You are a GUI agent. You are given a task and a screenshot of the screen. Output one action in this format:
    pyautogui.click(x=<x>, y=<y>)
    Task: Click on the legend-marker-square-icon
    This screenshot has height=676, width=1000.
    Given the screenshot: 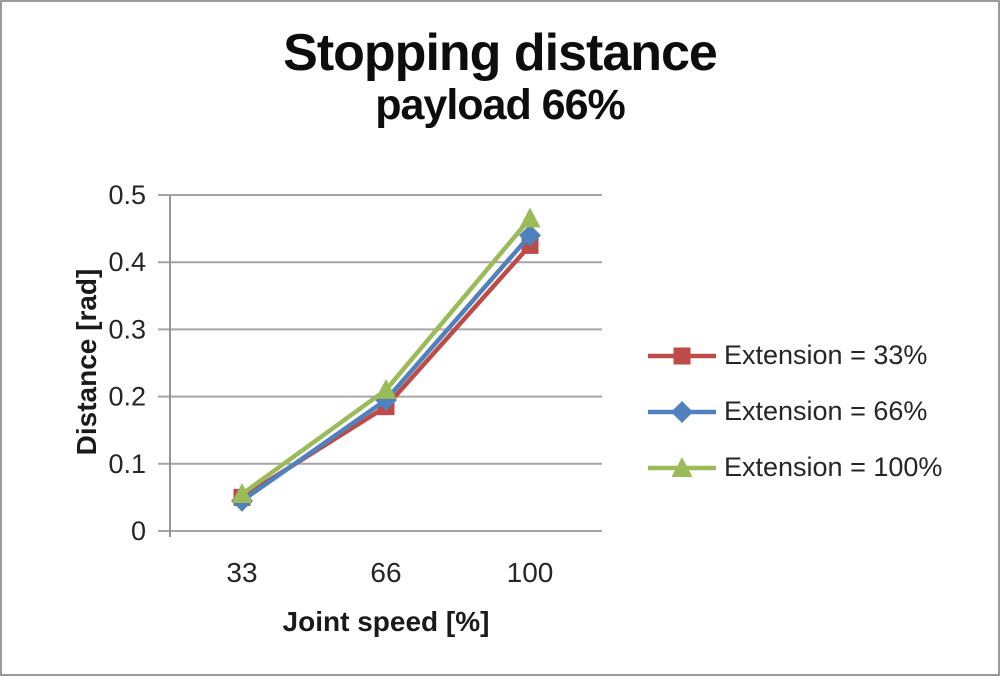 What is the action you would take?
    pyautogui.click(x=682, y=356)
    